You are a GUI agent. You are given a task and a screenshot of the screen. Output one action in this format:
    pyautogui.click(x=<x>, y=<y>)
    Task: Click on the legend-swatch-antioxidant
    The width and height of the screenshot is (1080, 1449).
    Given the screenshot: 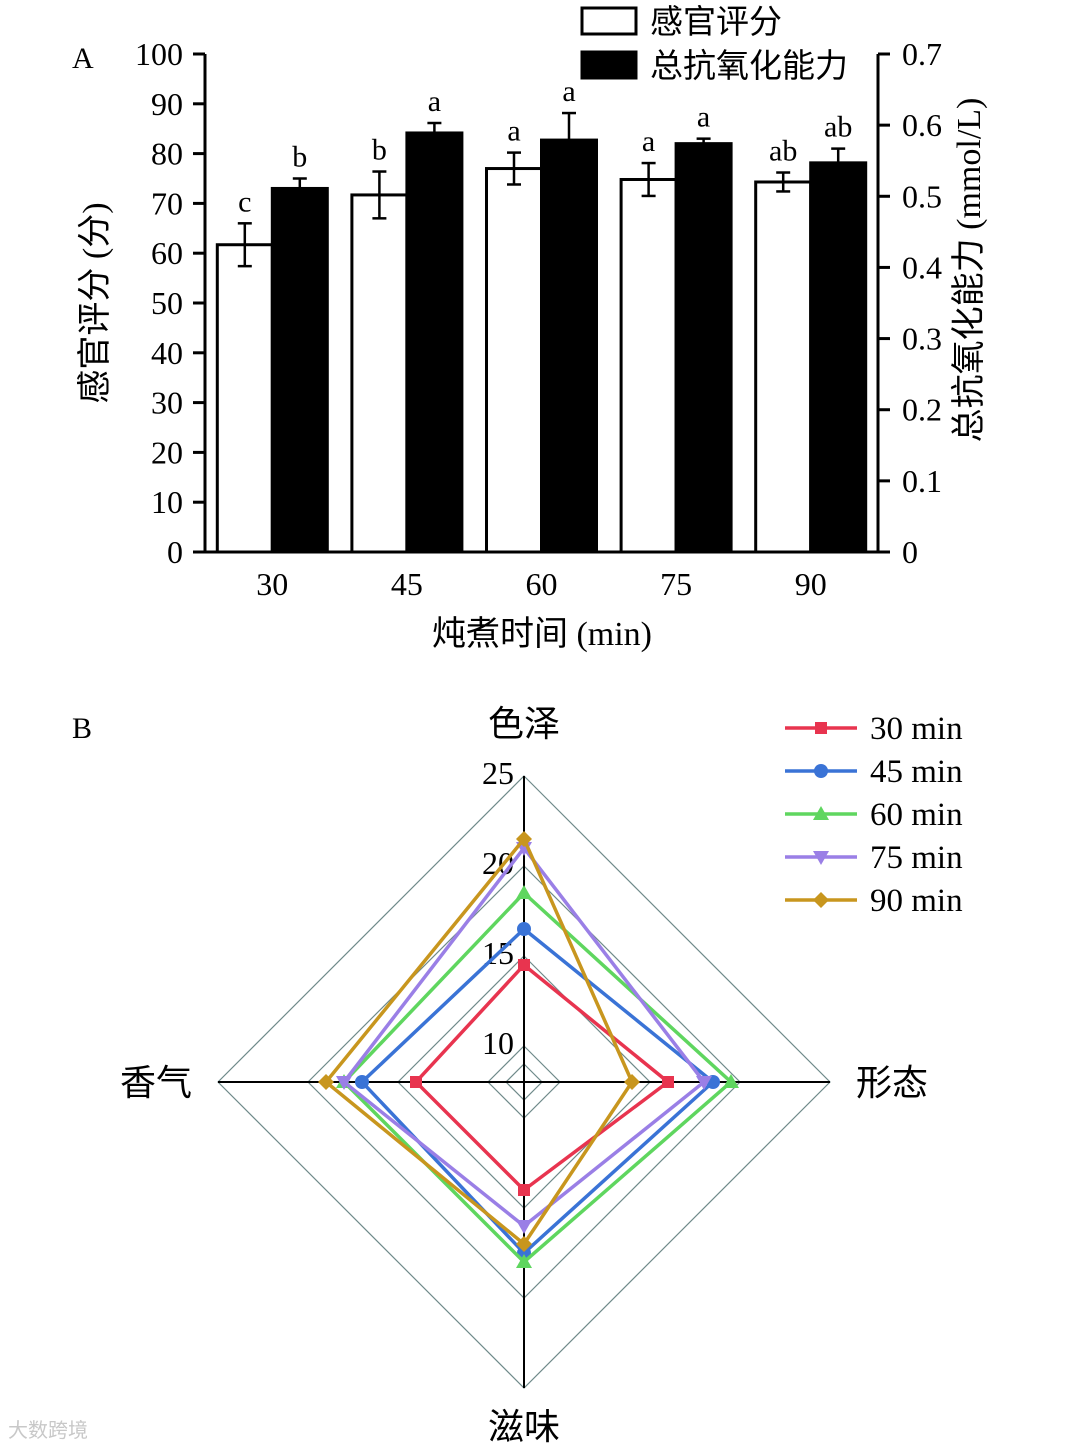 What is the action you would take?
    pyautogui.click(x=609, y=65)
    